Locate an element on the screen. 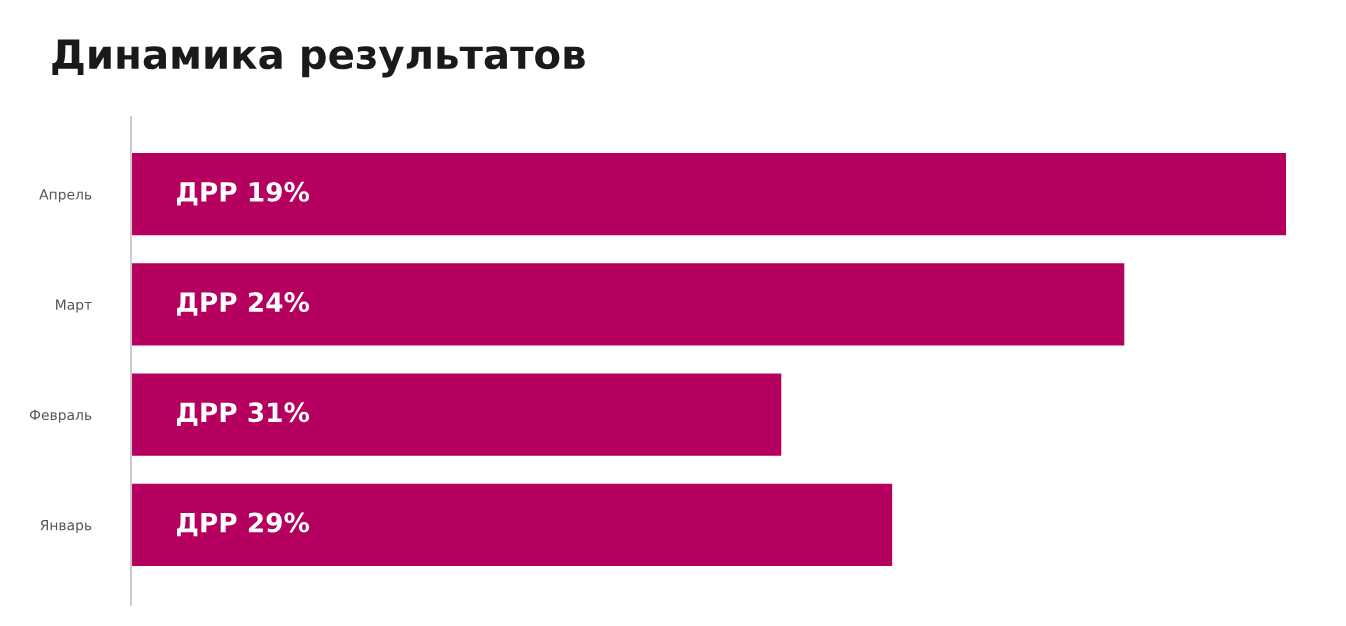 This screenshot has height=626, width=1346. annotation: ДРР 24% is located at coordinates (243, 304).